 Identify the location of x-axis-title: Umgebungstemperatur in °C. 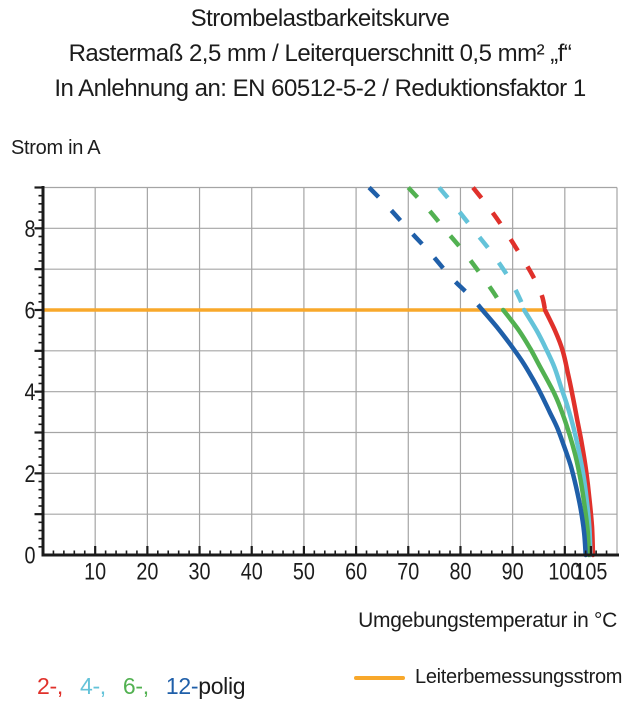
(487, 620).